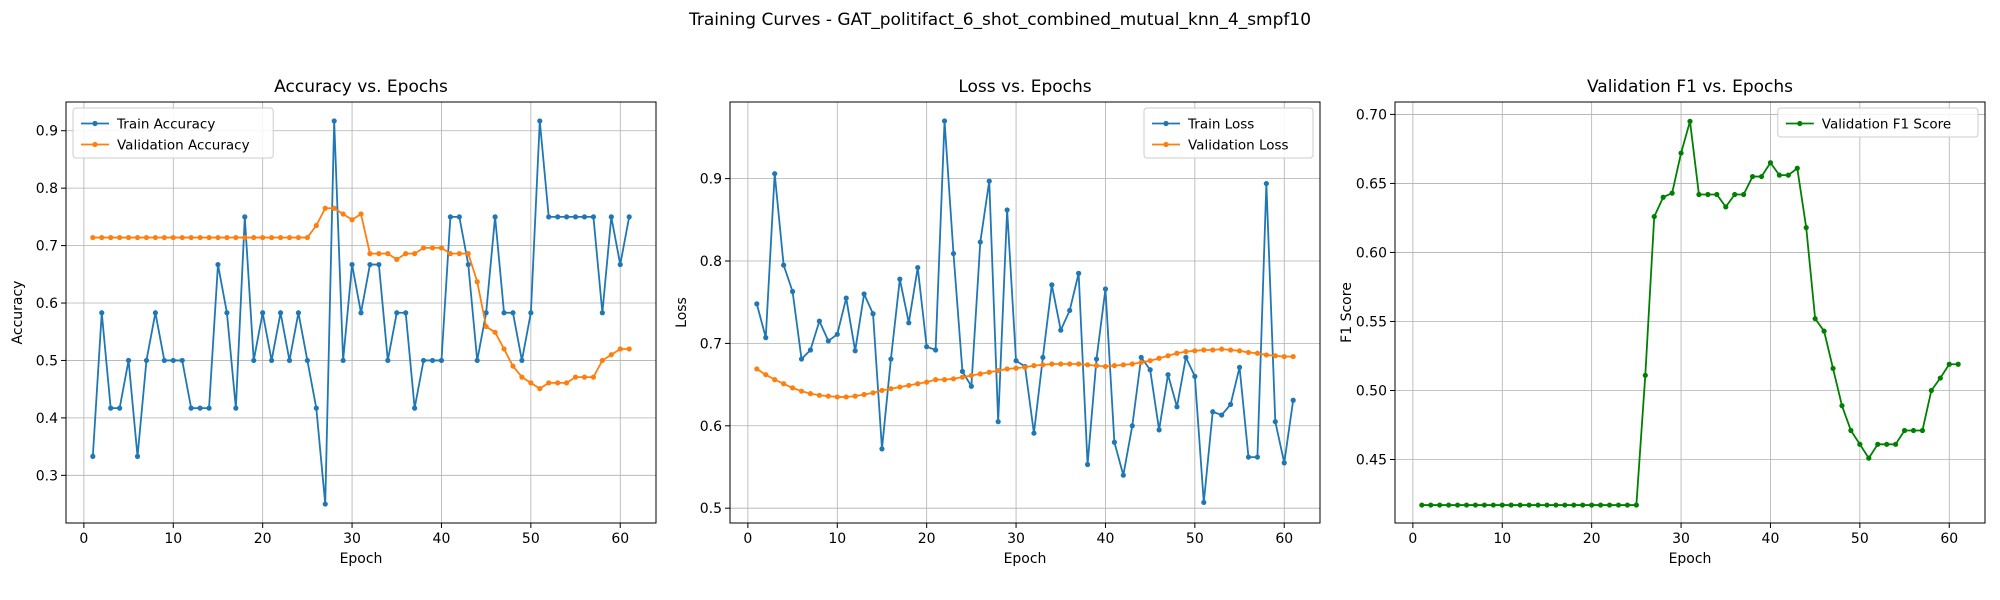 The image size is (2000, 600). What do you see at coordinates (1371, 322) in the screenshot?
I see `y-tick-label: 0.55` at bounding box center [1371, 322].